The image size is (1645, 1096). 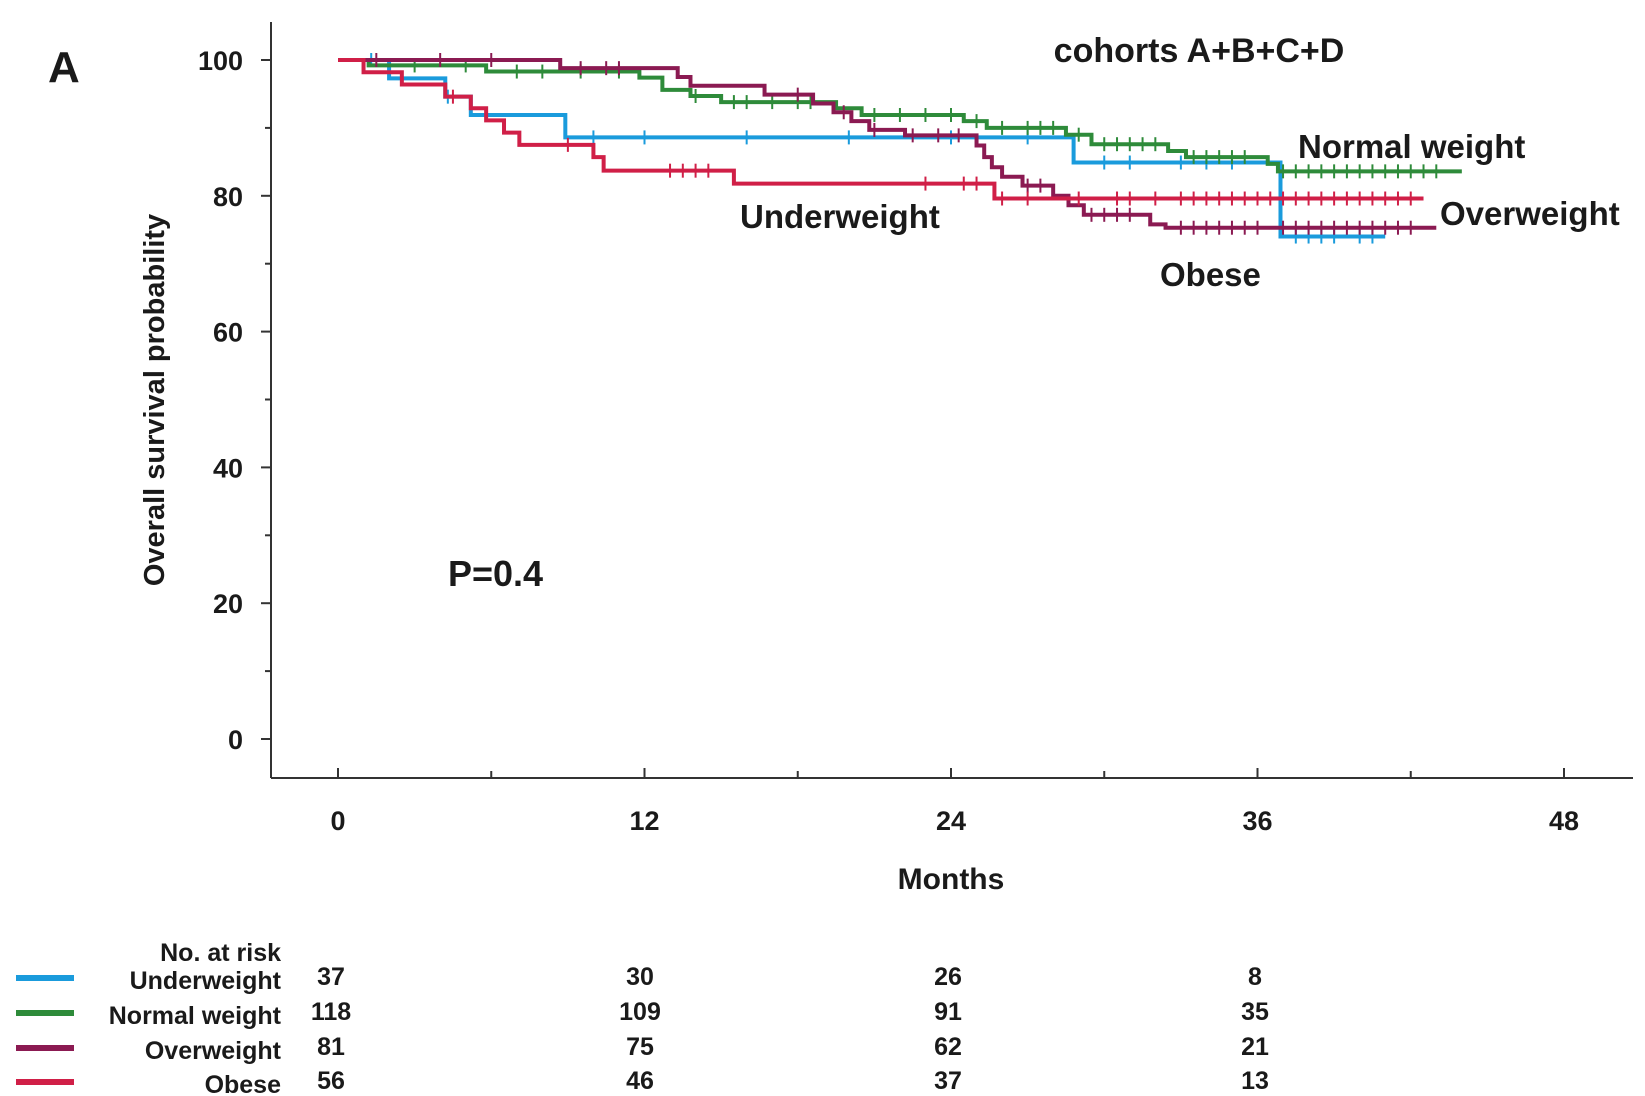 What do you see at coordinates (45, 1013) in the screenshot?
I see `risk-legend-swatch-normal-weight` at bounding box center [45, 1013].